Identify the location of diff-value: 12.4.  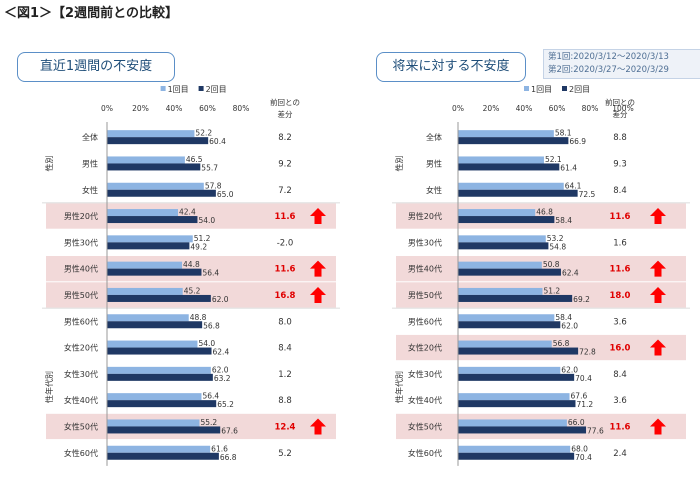
(285, 427).